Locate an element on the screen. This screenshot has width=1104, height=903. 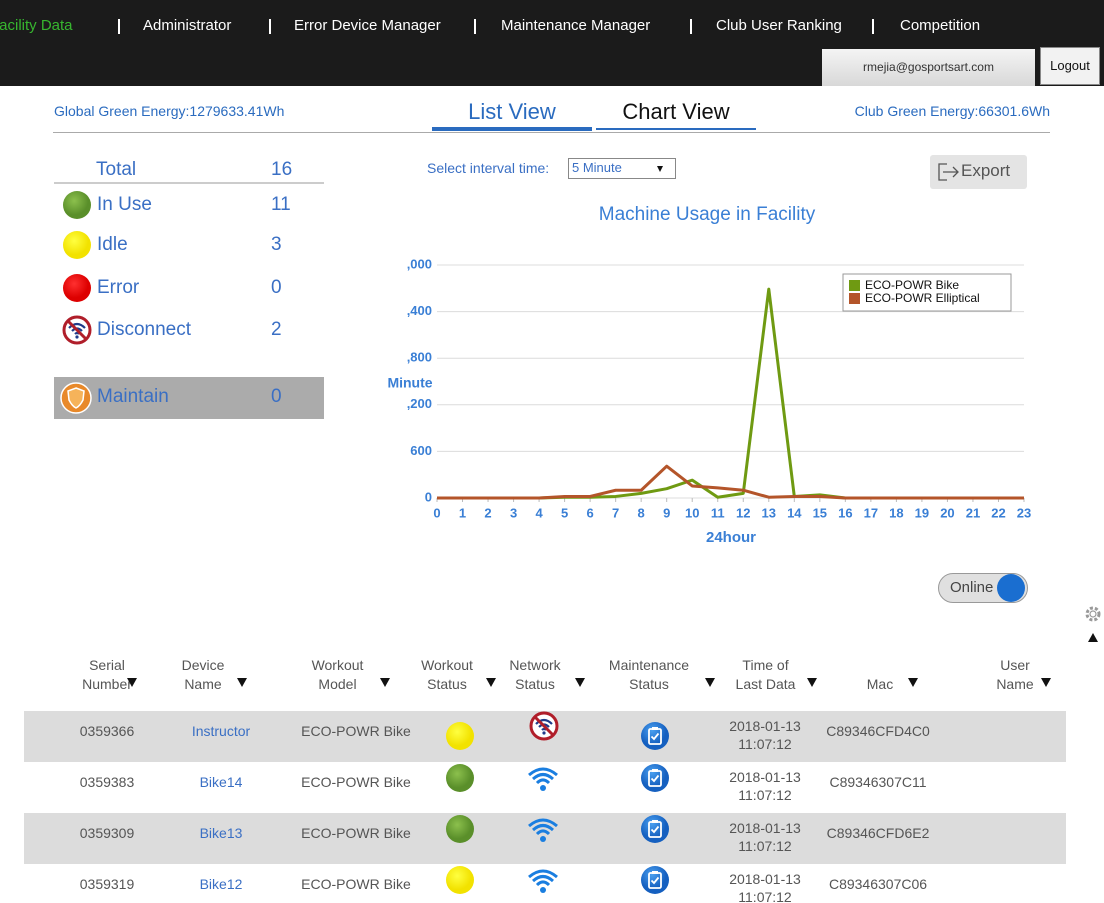
maintain-icon is located at coordinates (76, 398).